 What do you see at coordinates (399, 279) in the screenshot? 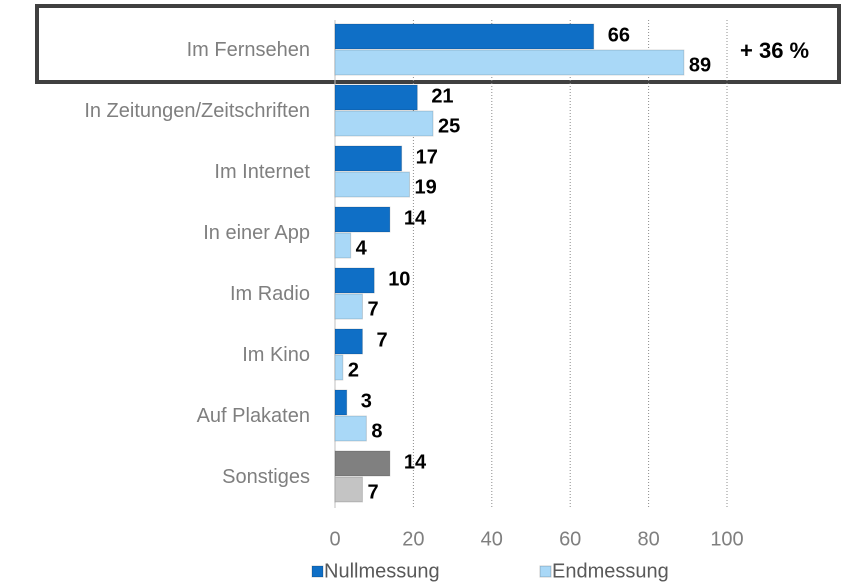
I see `data-label: 10` at bounding box center [399, 279].